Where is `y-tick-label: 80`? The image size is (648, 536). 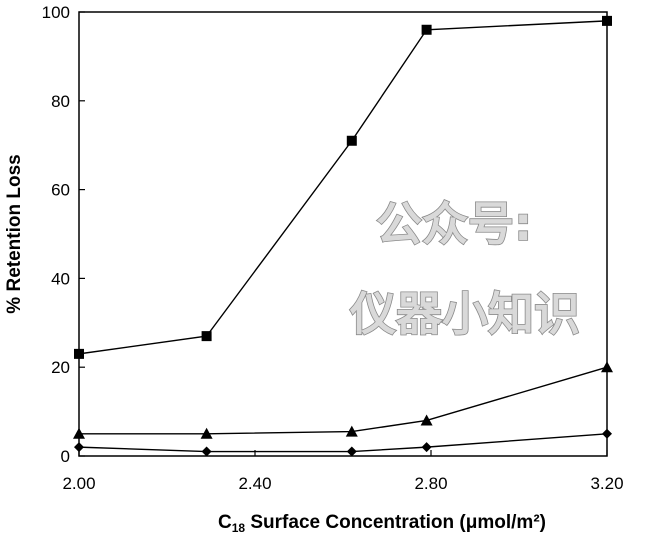
y-tick-label: 80 is located at coordinates (60, 101).